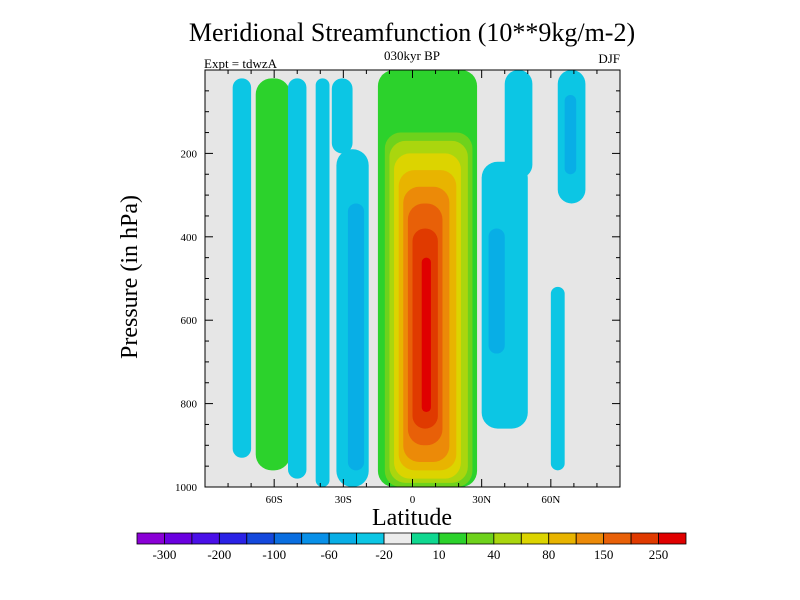 The width and height of the screenshot is (800, 600). I want to click on colorbar-label-1: -300, so click(165, 554).